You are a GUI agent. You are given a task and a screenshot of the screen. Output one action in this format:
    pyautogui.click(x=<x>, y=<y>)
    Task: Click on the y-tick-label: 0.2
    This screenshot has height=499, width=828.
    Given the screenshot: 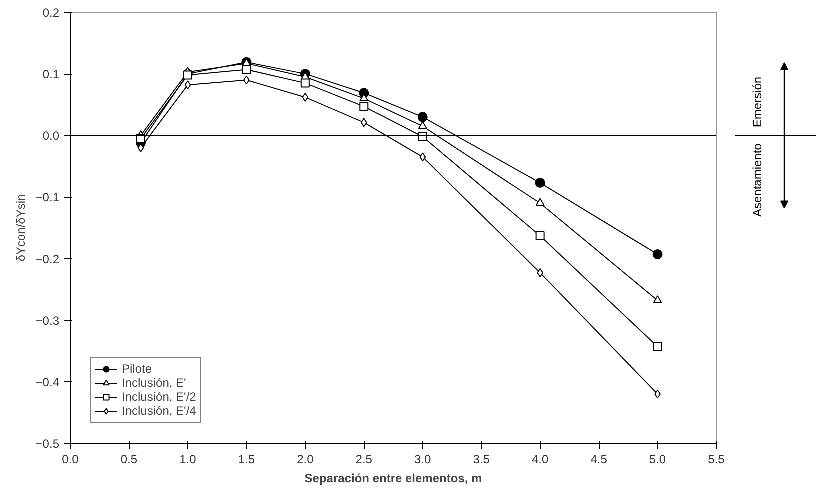 What is the action you would take?
    pyautogui.click(x=51, y=13)
    